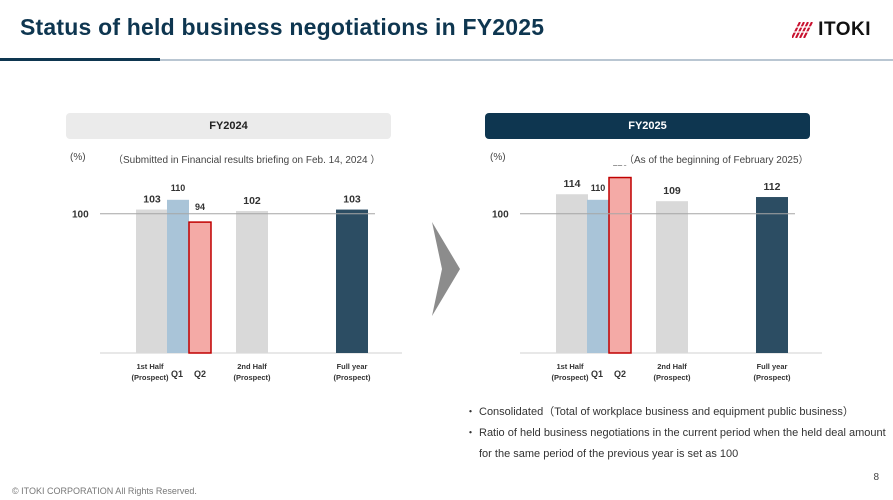  I want to click on fy2025-value-label-3: 126, so click(619, 166).